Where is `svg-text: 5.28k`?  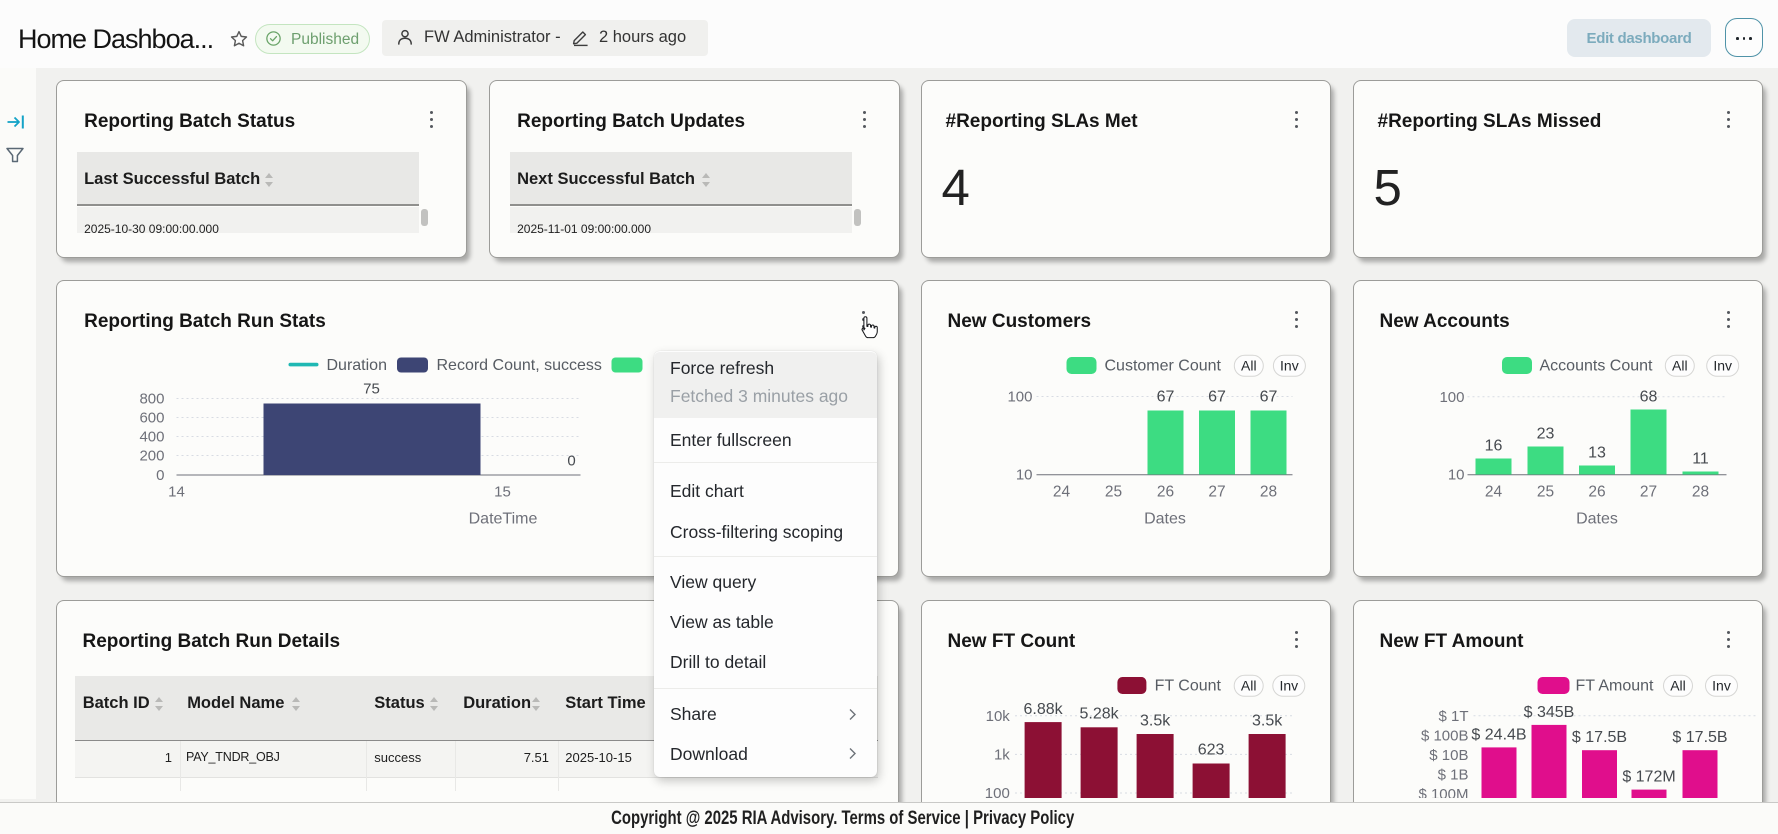 svg-text: 5.28k is located at coordinates (1099, 714).